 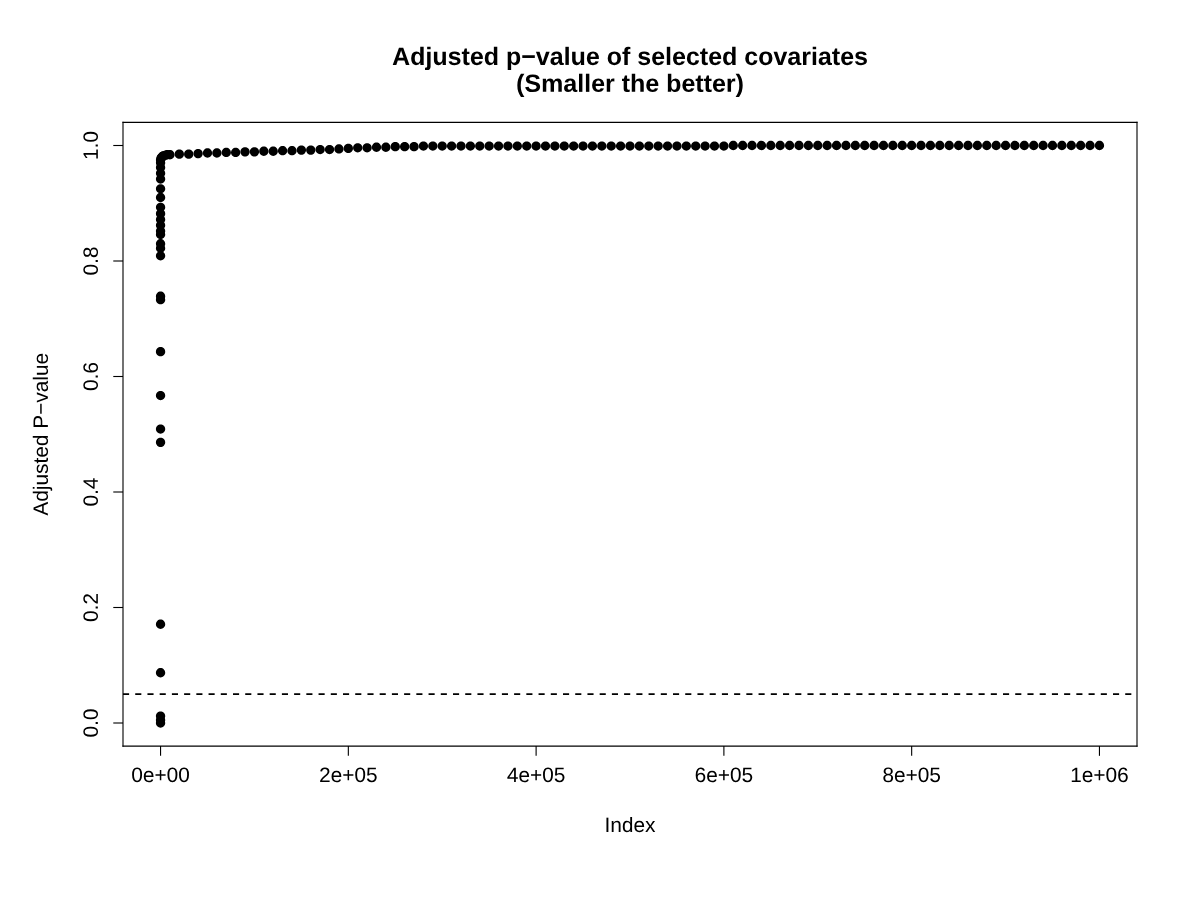 I want to click on y-tick-label: 1.0, so click(x=91, y=145).